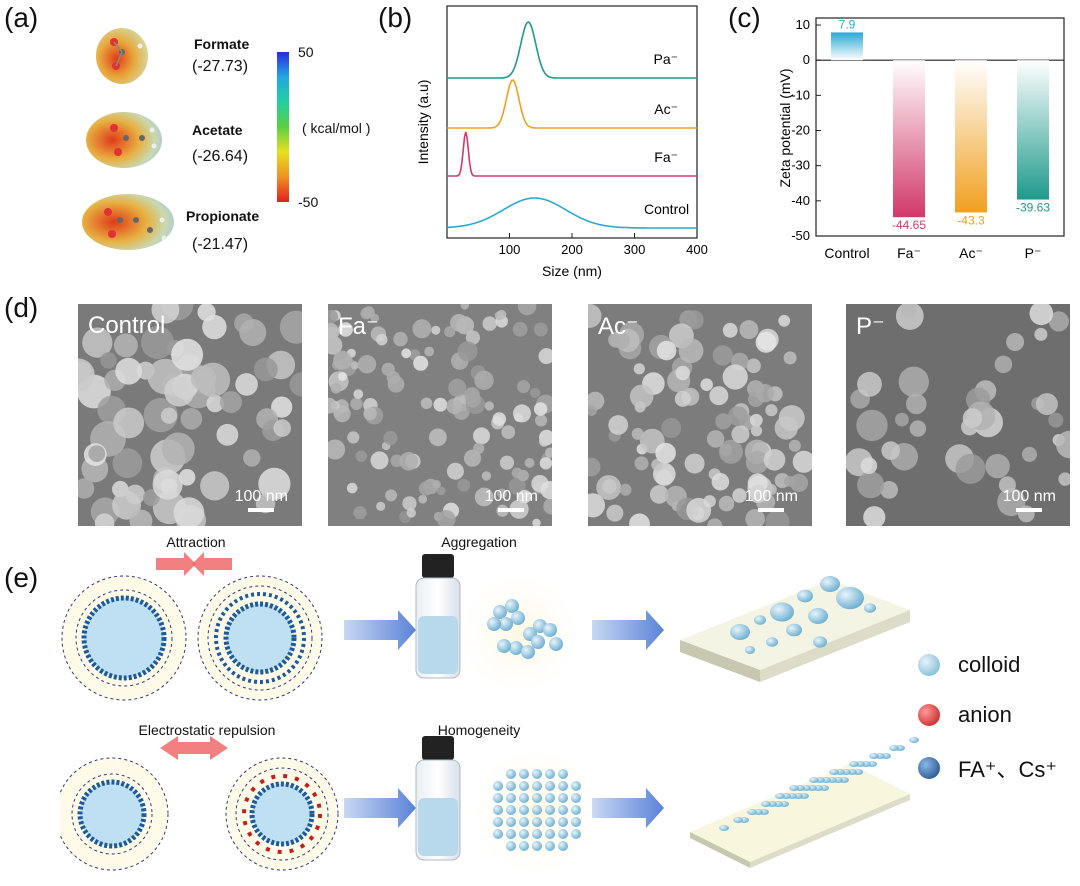  What do you see at coordinates (223, 216) in the screenshot?
I see `molecule-name-propionate: Propionate` at bounding box center [223, 216].